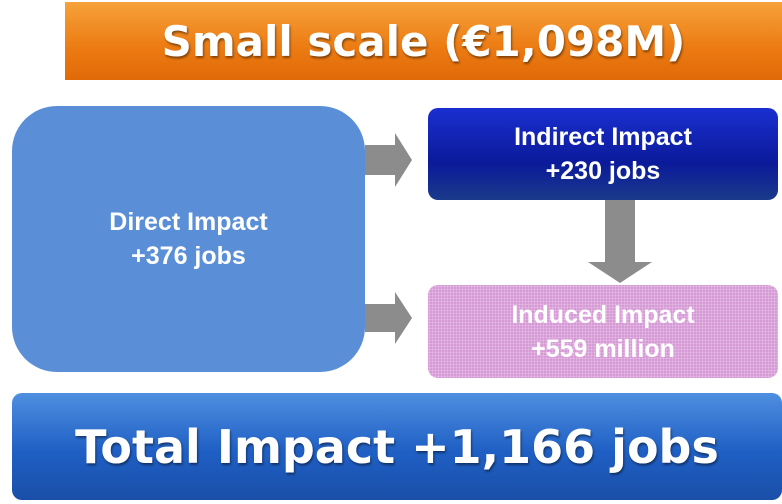 The height and width of the screenshot is (504, 782). What do you see at coordinates (620, 241) in the screenshot?
I see `arrow-down` at bounding box center [620, 241].